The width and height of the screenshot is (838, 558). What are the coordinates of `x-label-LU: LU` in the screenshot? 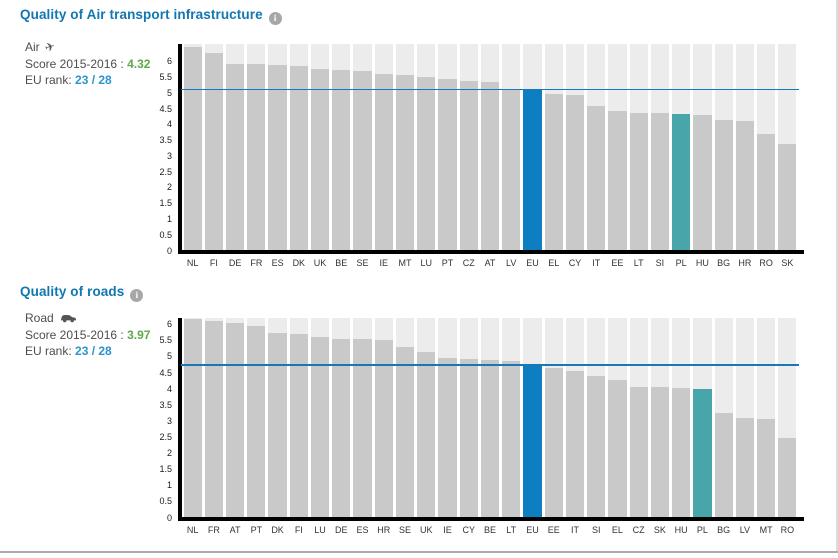 It's located at (320, 530).